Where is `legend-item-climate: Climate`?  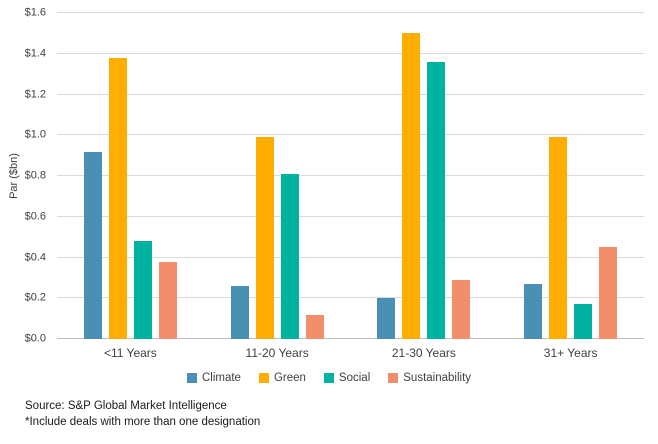
legend-item-climate: Climate is located at coordinates (213, 378).